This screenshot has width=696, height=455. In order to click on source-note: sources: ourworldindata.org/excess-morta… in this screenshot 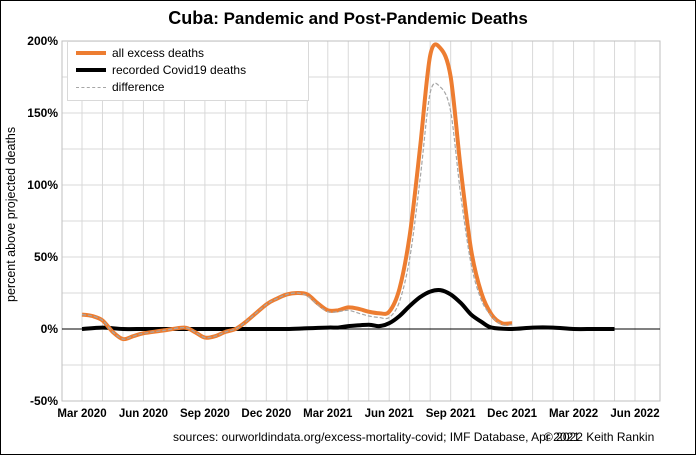, I will do `click(376, 437)`.